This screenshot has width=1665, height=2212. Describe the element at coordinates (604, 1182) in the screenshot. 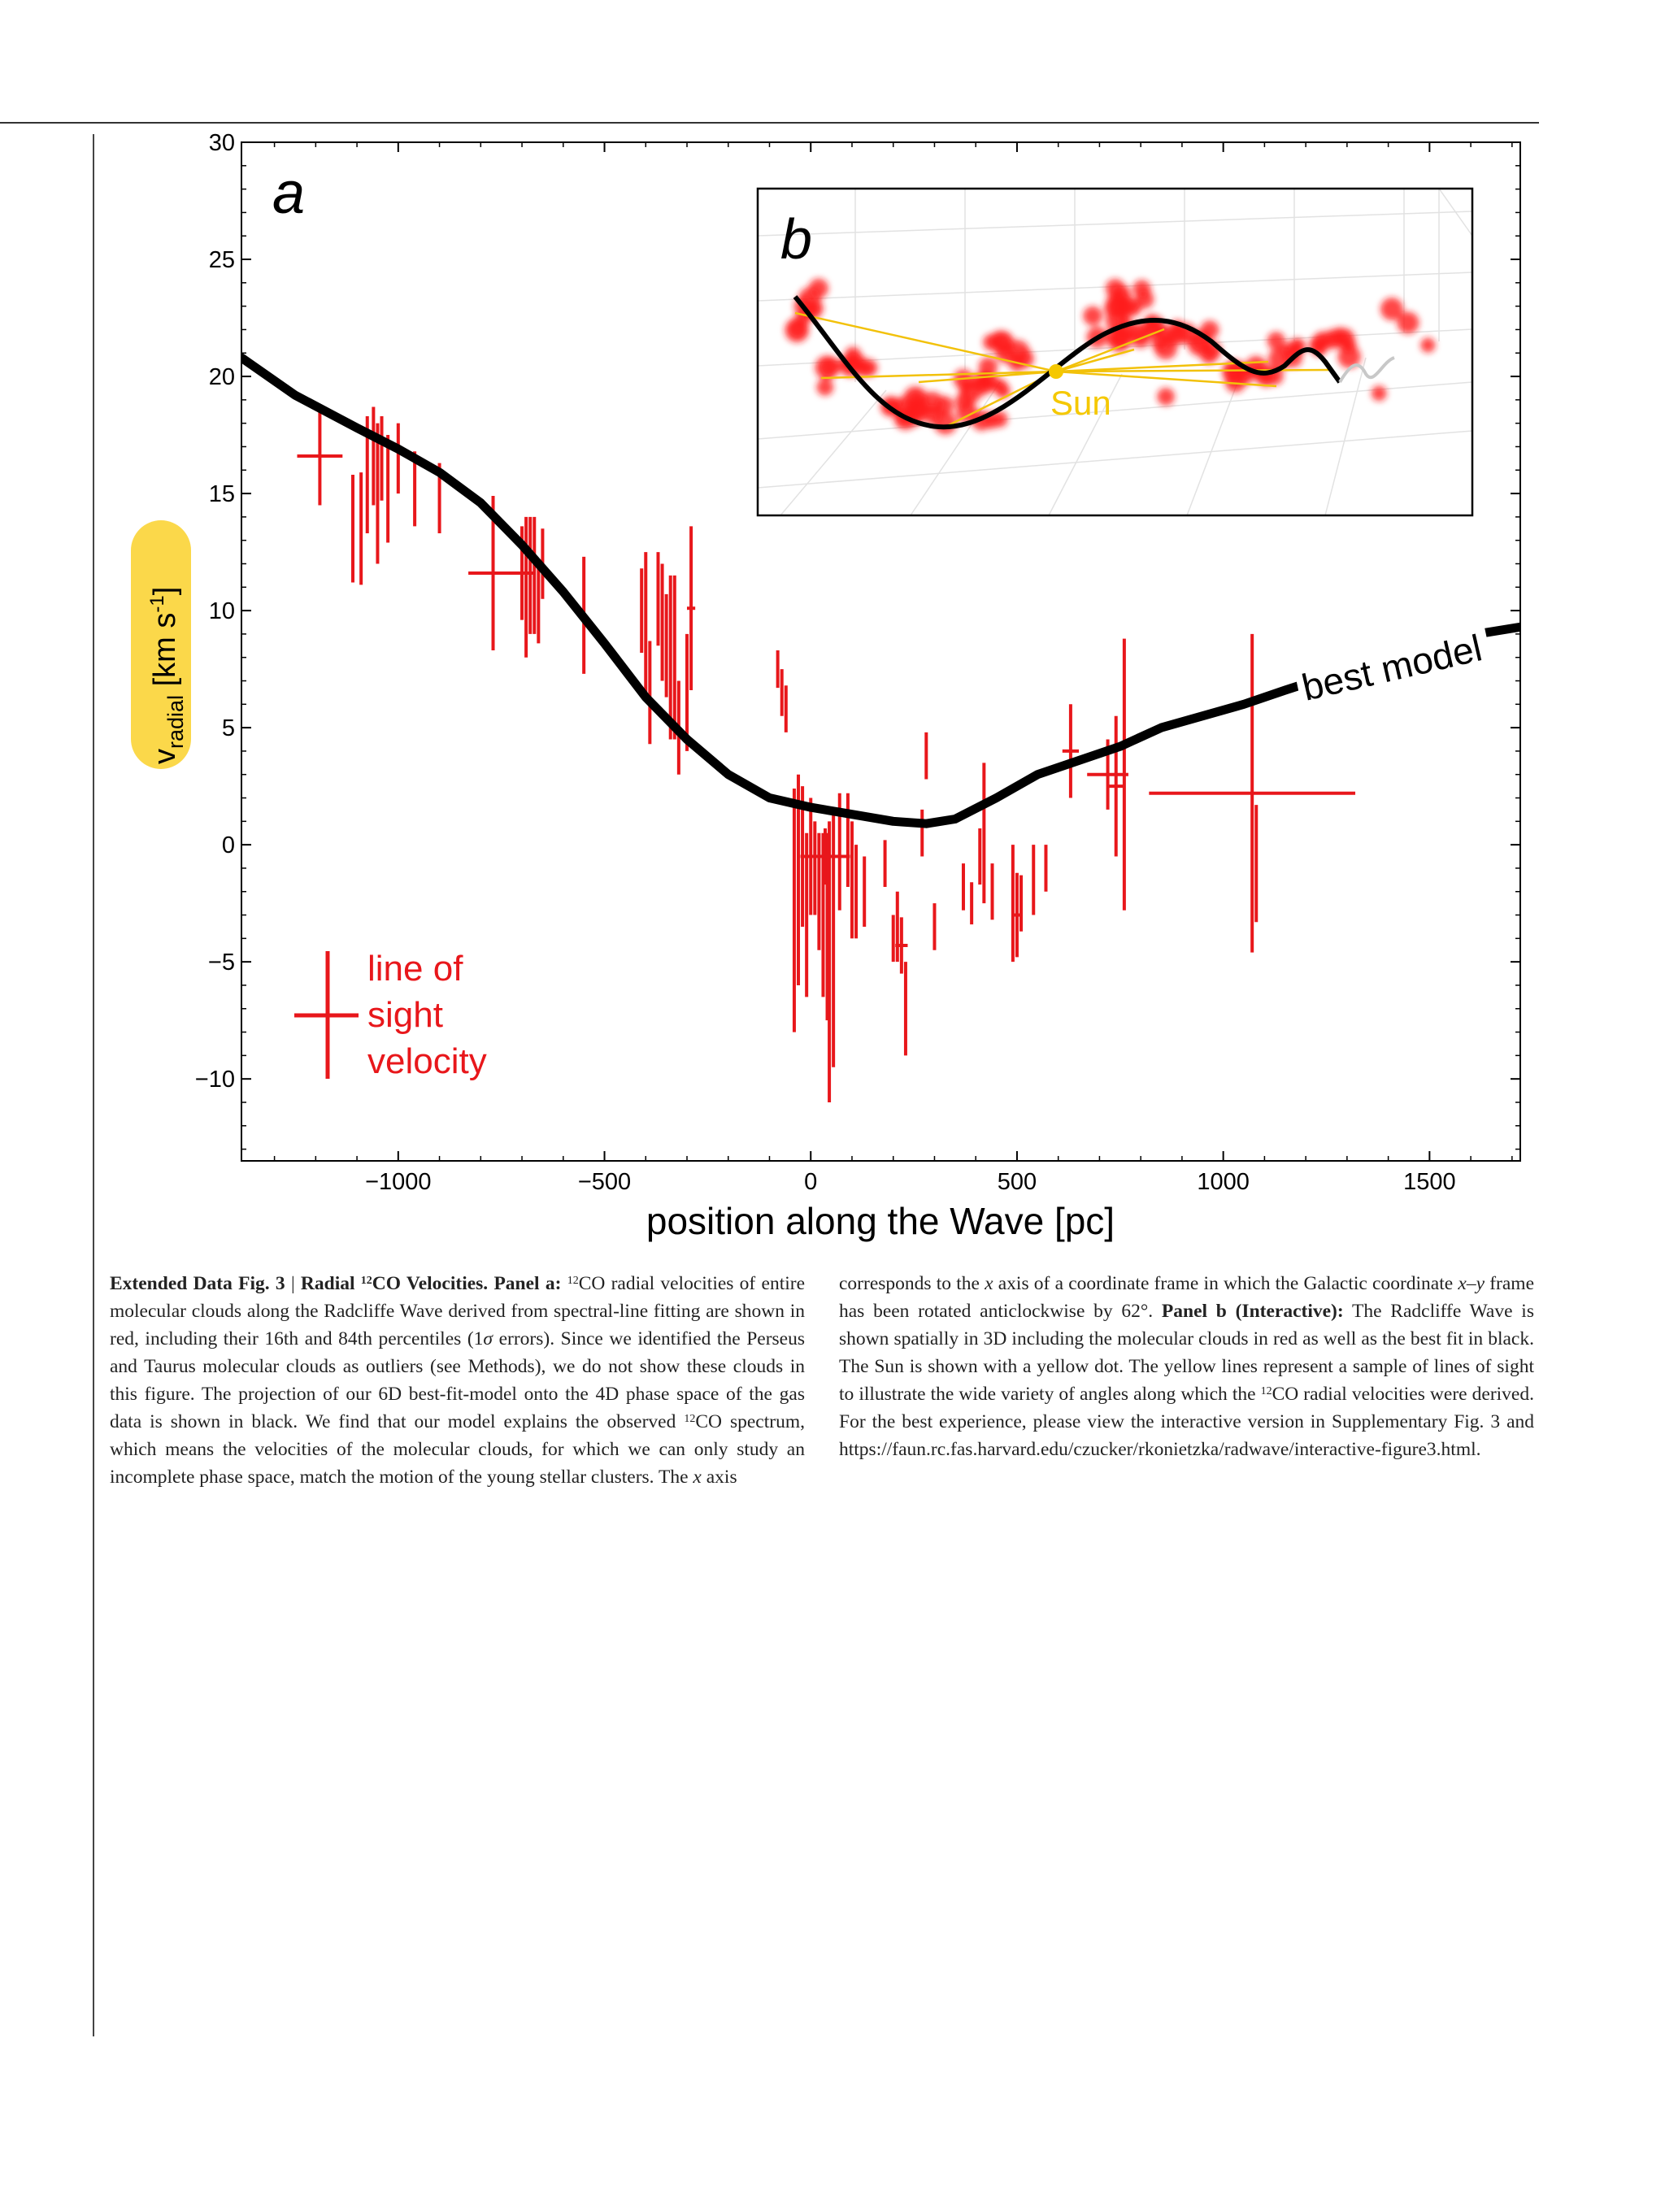

I see `x-tick-label: −500` at that location.